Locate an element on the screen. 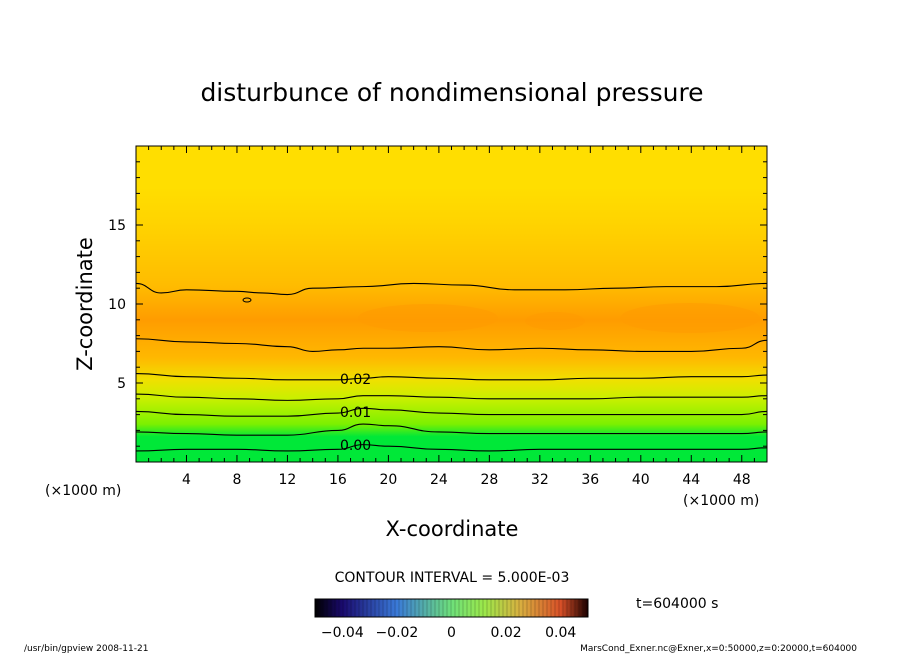 This screenshot has width=904, height=654. colorbar-ticks: −0.04 −0.02 0 0.02 0.04 is located at coordinates (449, 633).